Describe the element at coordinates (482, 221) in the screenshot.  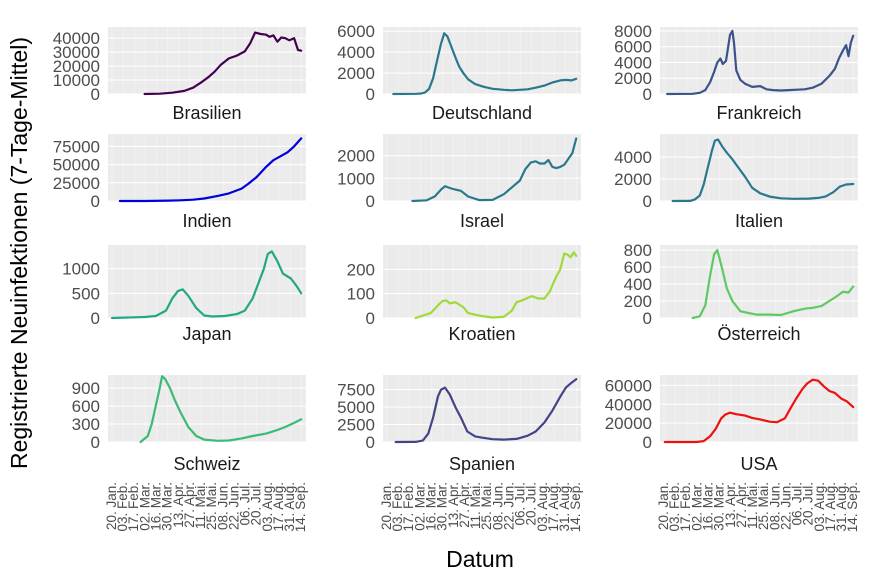
I see `panel-title: Israel` at that location.